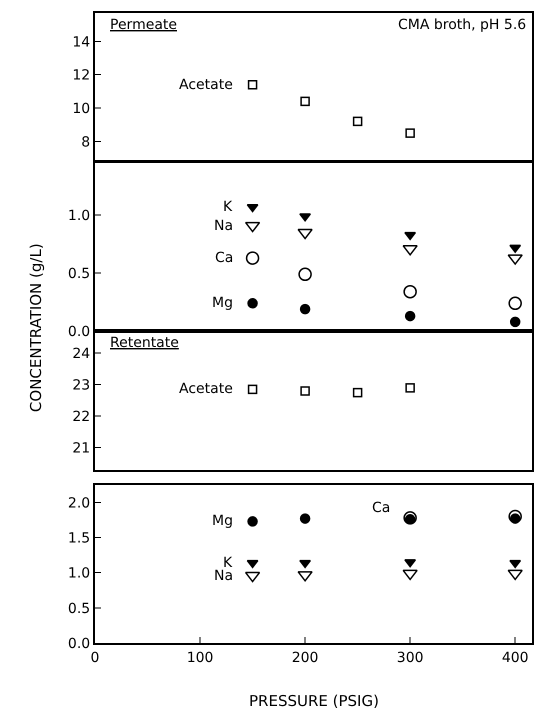  What do you see at coordinates (85, 142) in the screenshot?
I see `y-tick-label: 8` at bounding box center [85, 142].